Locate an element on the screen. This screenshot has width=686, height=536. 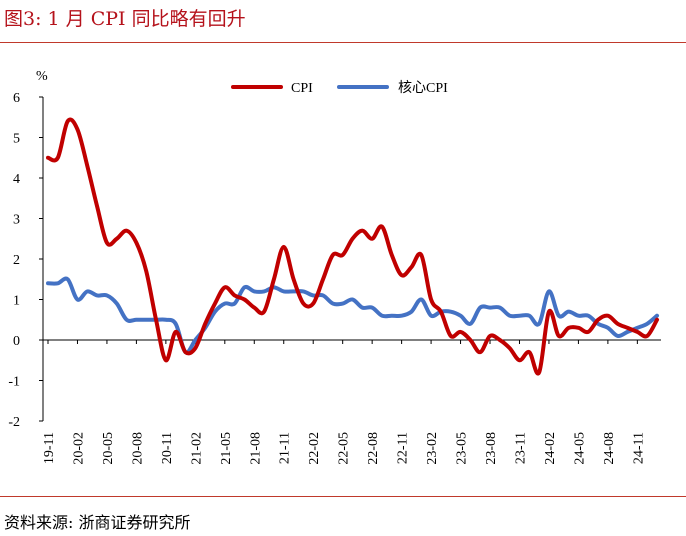
x-tick-label: 21-11 is located at coordinates (285, 448).